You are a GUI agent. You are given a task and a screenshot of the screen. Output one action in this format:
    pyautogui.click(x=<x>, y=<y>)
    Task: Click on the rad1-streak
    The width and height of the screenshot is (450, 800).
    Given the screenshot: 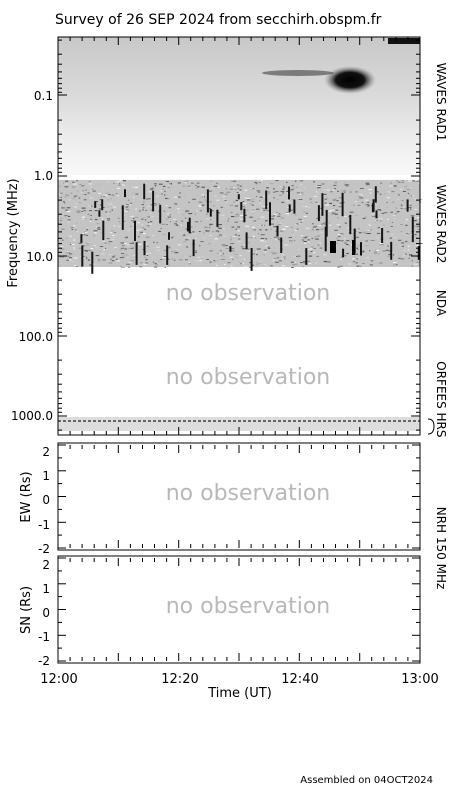 What is the action you would take?
    pyautogui.click(x=298, y=73)
    